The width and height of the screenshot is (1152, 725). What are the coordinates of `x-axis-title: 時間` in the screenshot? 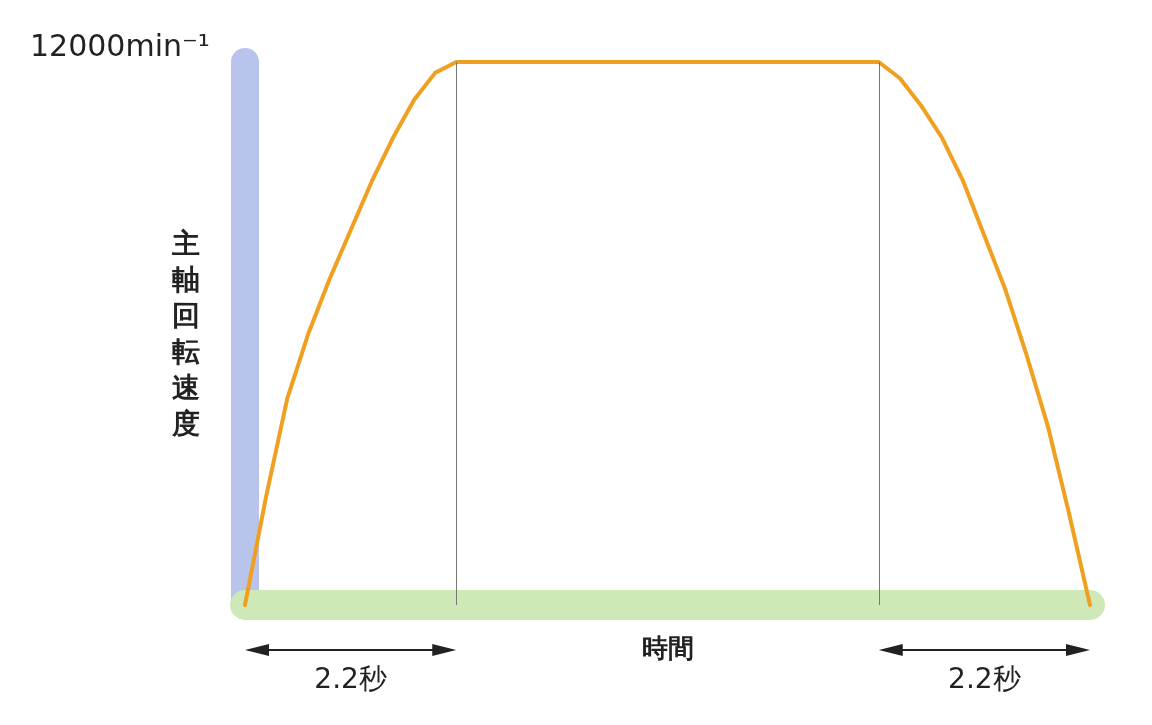 It's located at (667, 648).